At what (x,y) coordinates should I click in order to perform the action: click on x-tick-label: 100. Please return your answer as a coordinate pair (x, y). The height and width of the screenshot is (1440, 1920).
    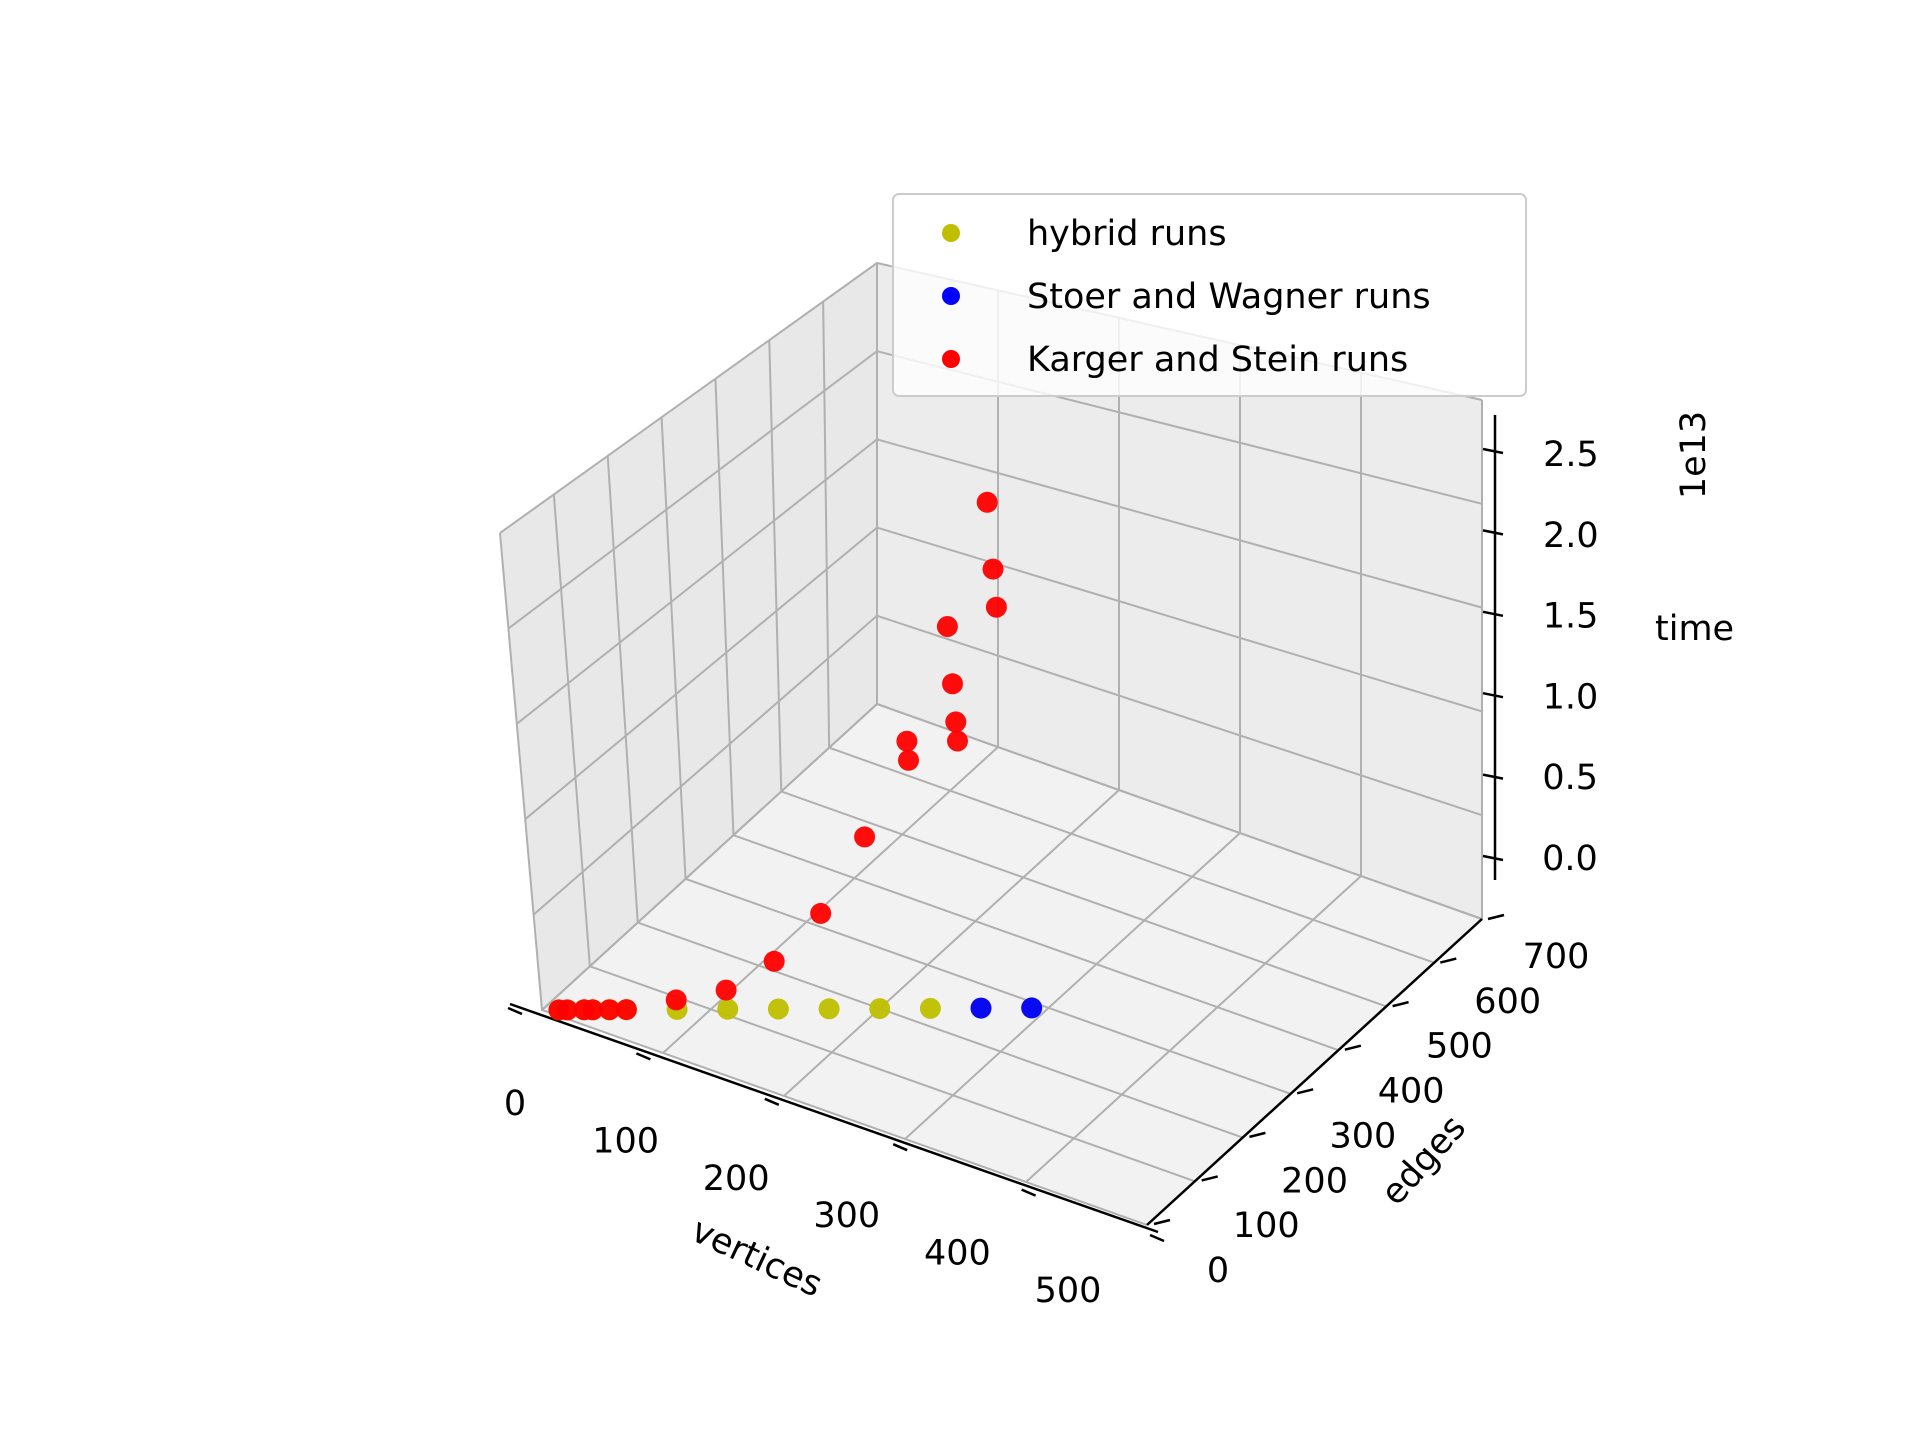
    Looking at the image, I should click on (625, 1141).